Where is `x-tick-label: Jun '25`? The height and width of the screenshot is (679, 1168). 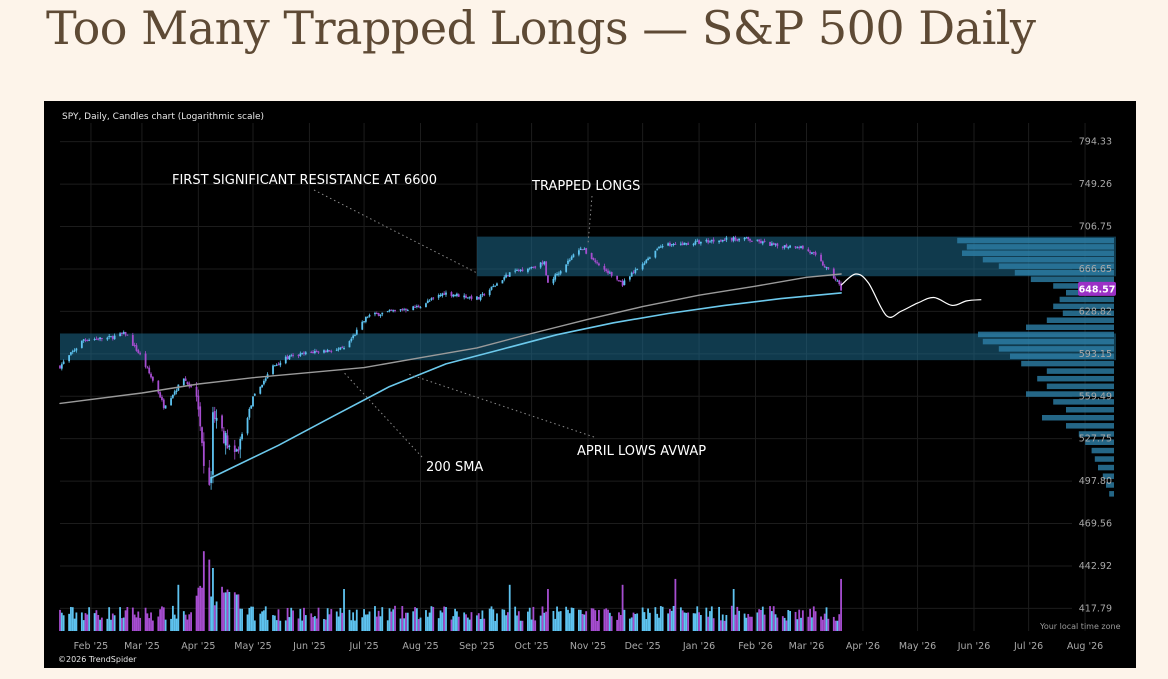
x-tick-label: Jun '25 is located at coordinates (309, 646).